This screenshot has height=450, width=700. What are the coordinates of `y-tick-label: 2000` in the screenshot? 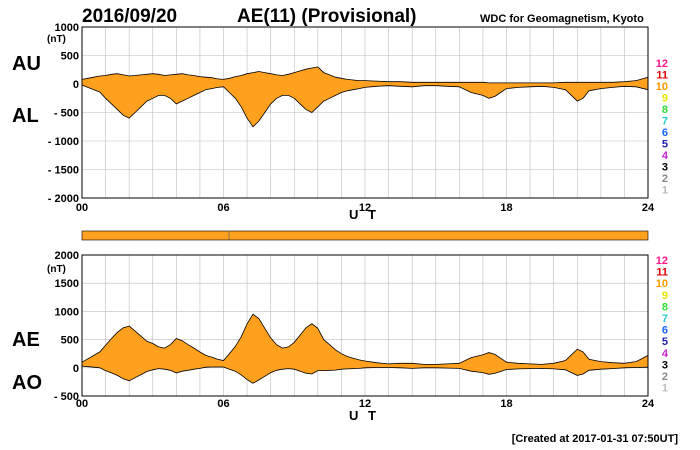 It's located at (67, 256).